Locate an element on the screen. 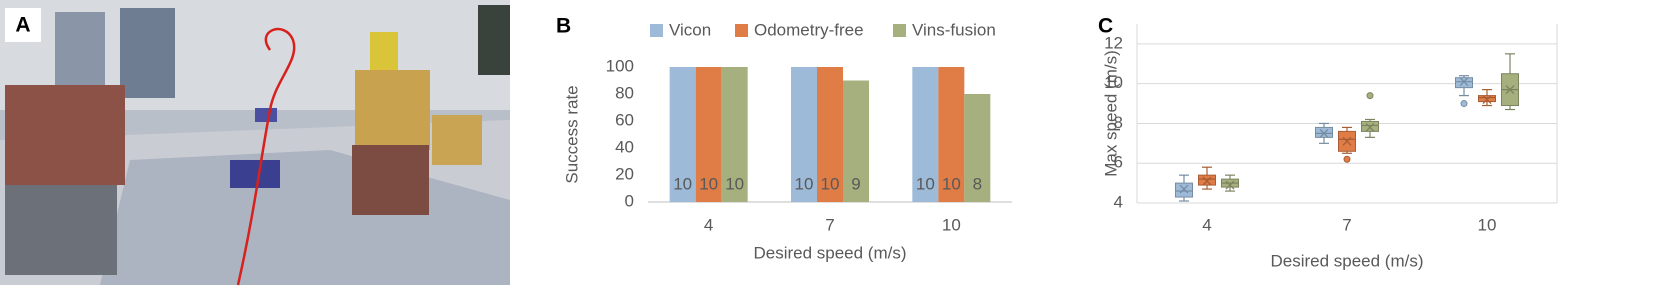 The height and width of the screenshot is (306, 1661). panel-label-box is located at coordinates (23, 25).